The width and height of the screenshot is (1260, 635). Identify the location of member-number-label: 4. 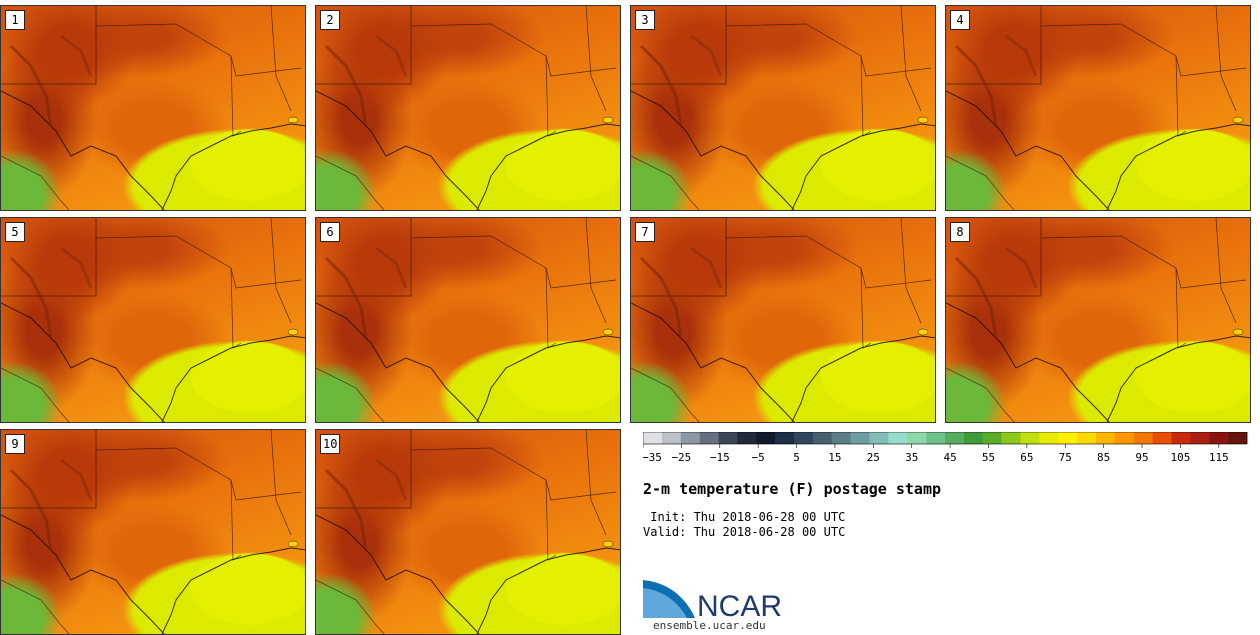
(960, 20).